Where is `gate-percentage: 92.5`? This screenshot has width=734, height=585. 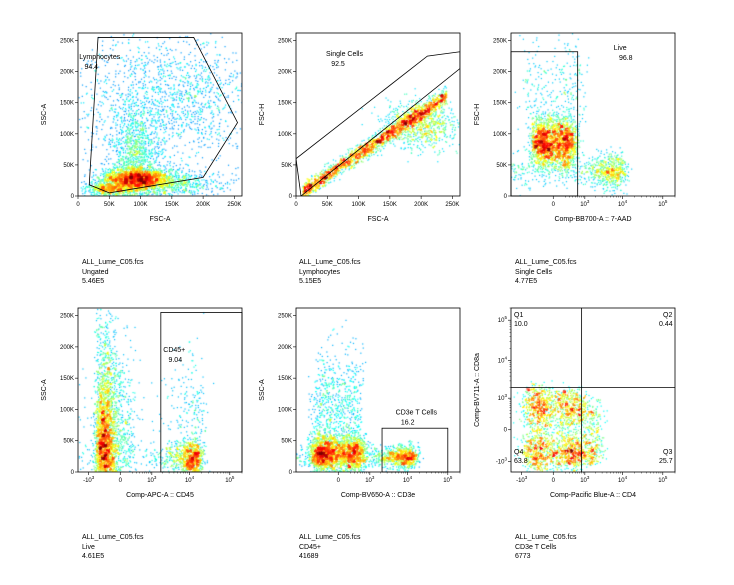
gate-percentage: 92.5 is located at coordinates (338, 64).